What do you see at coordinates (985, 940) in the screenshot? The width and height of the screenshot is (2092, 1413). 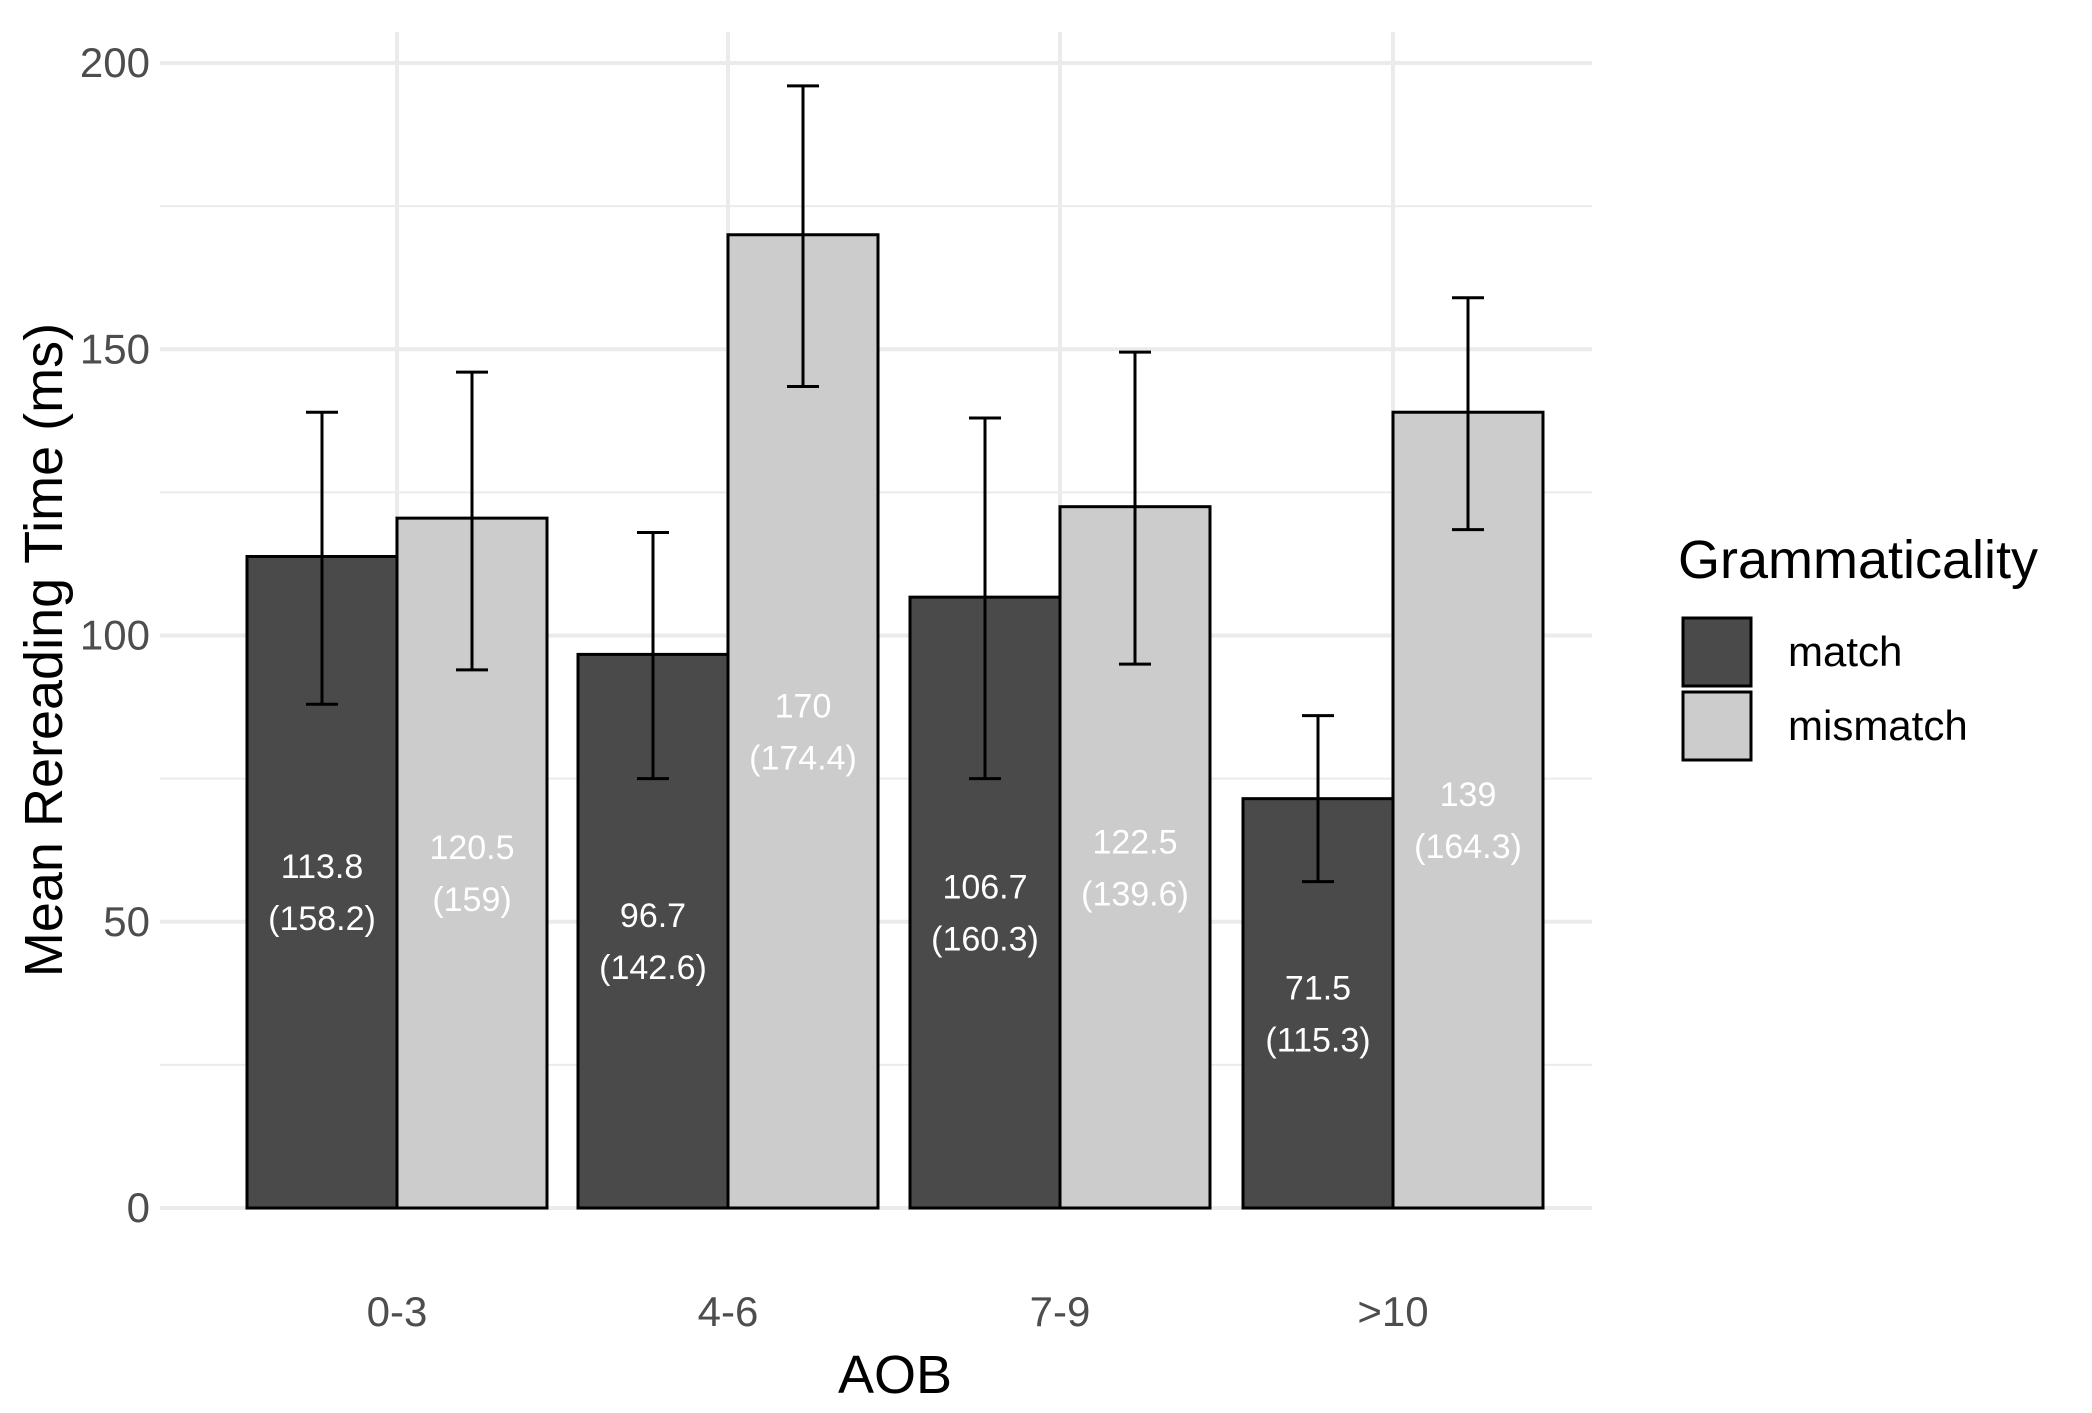 I see `data-label-secondary: (160.3)` at bounding box center [985, 940].